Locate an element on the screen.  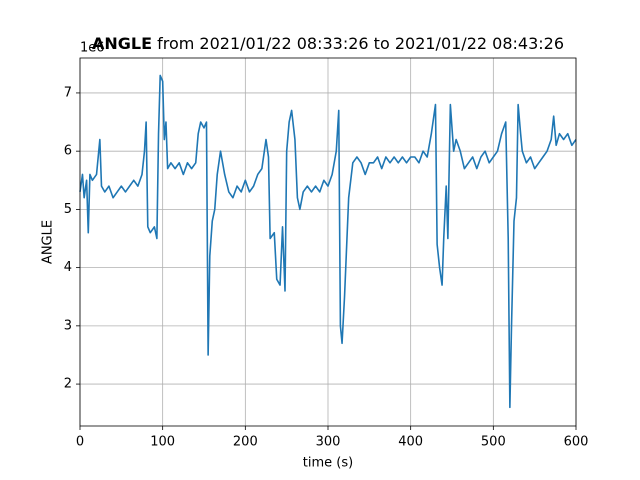
x-tick-label: 0 is located at coordinates (80, 442).